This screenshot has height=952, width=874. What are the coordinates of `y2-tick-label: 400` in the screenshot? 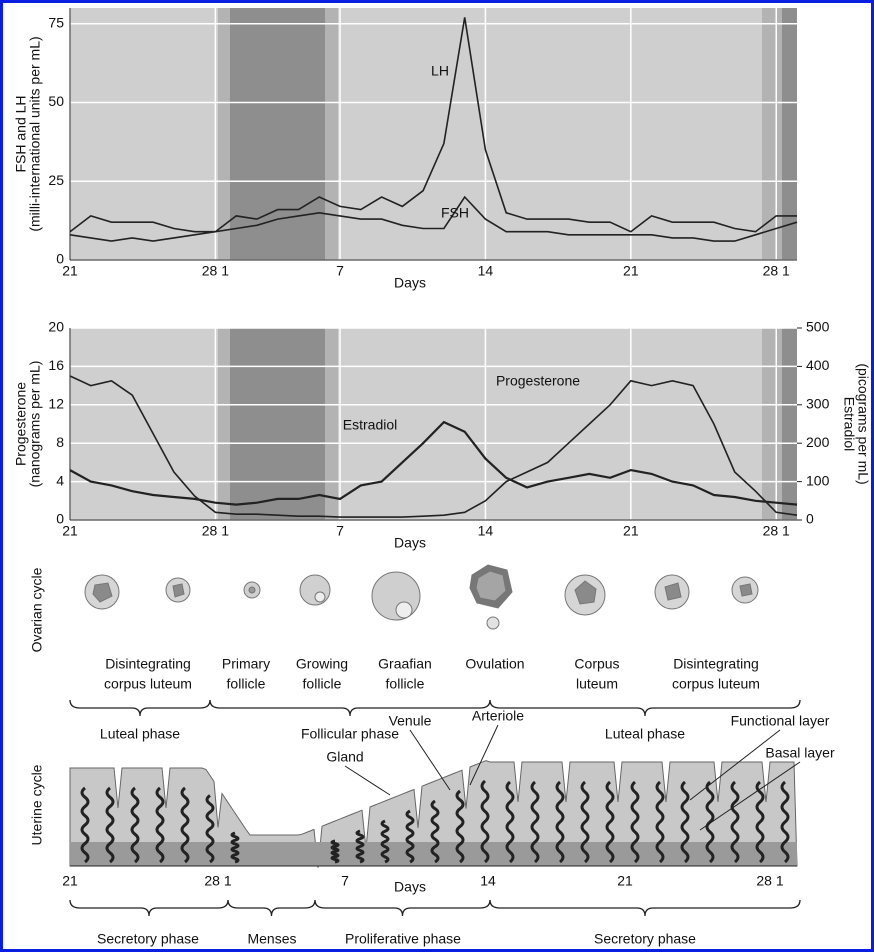 It's located at (818, 365).